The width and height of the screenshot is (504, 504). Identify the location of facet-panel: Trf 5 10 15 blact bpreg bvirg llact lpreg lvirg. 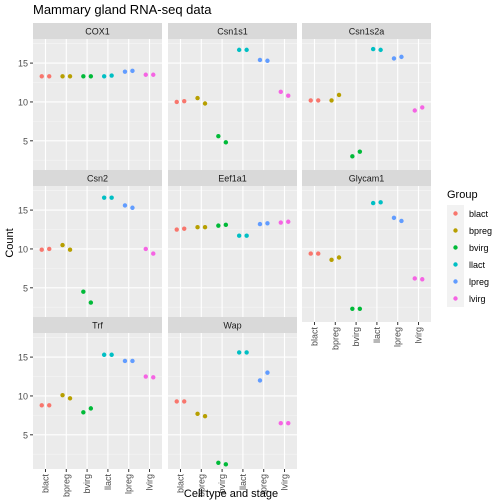
(90, 407).